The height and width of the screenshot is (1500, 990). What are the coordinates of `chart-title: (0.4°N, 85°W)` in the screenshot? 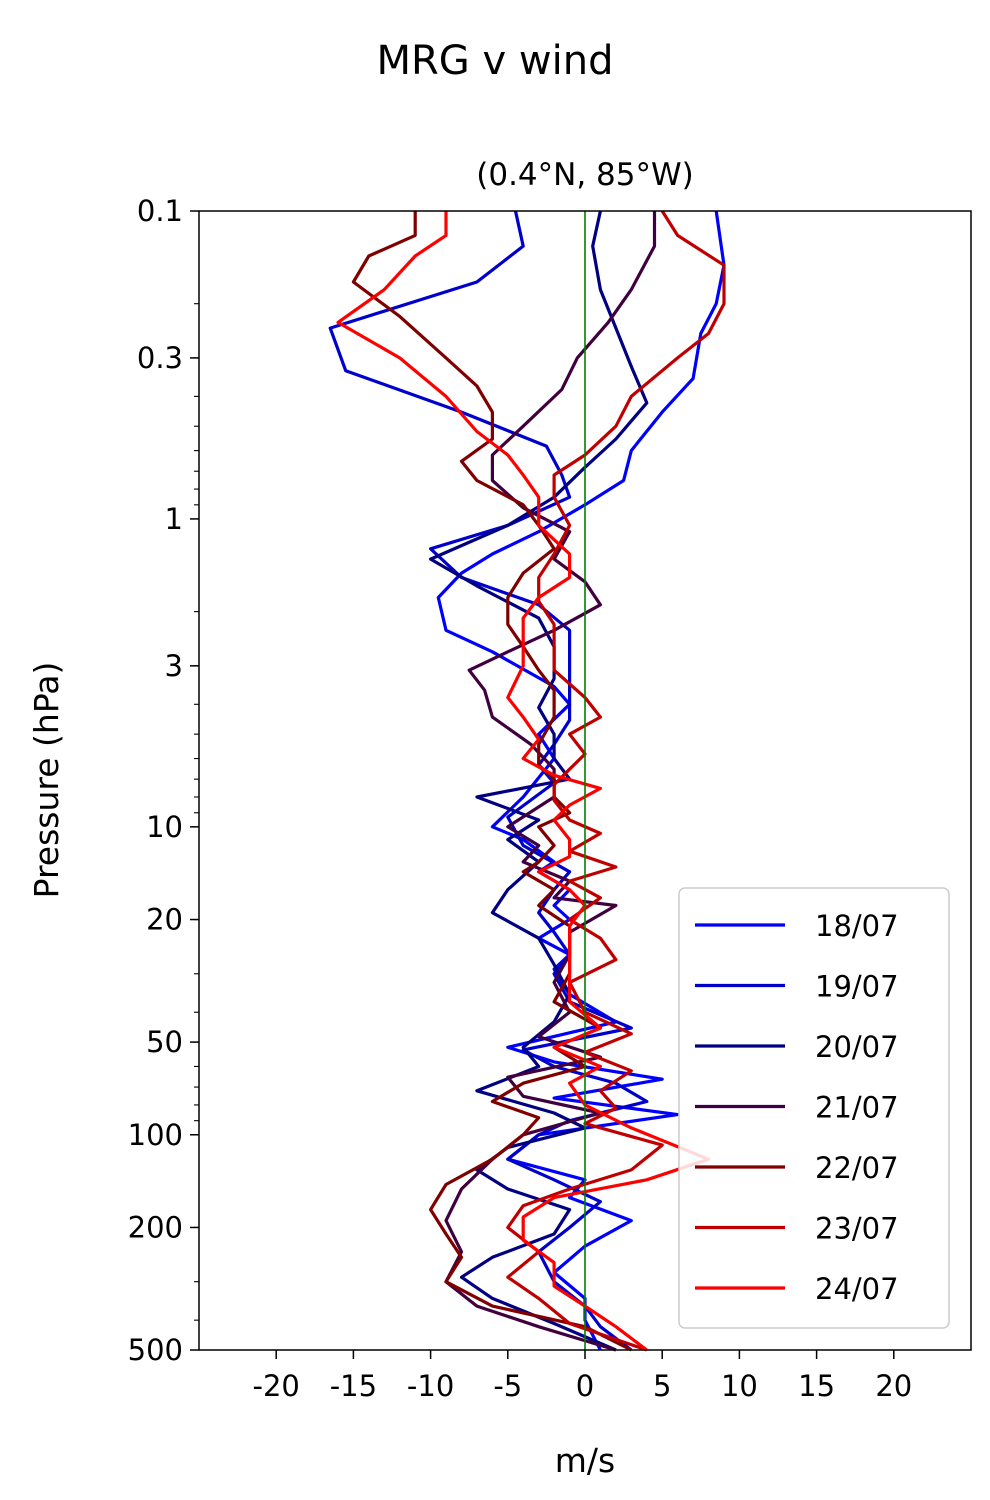 It's located at (584, 175).